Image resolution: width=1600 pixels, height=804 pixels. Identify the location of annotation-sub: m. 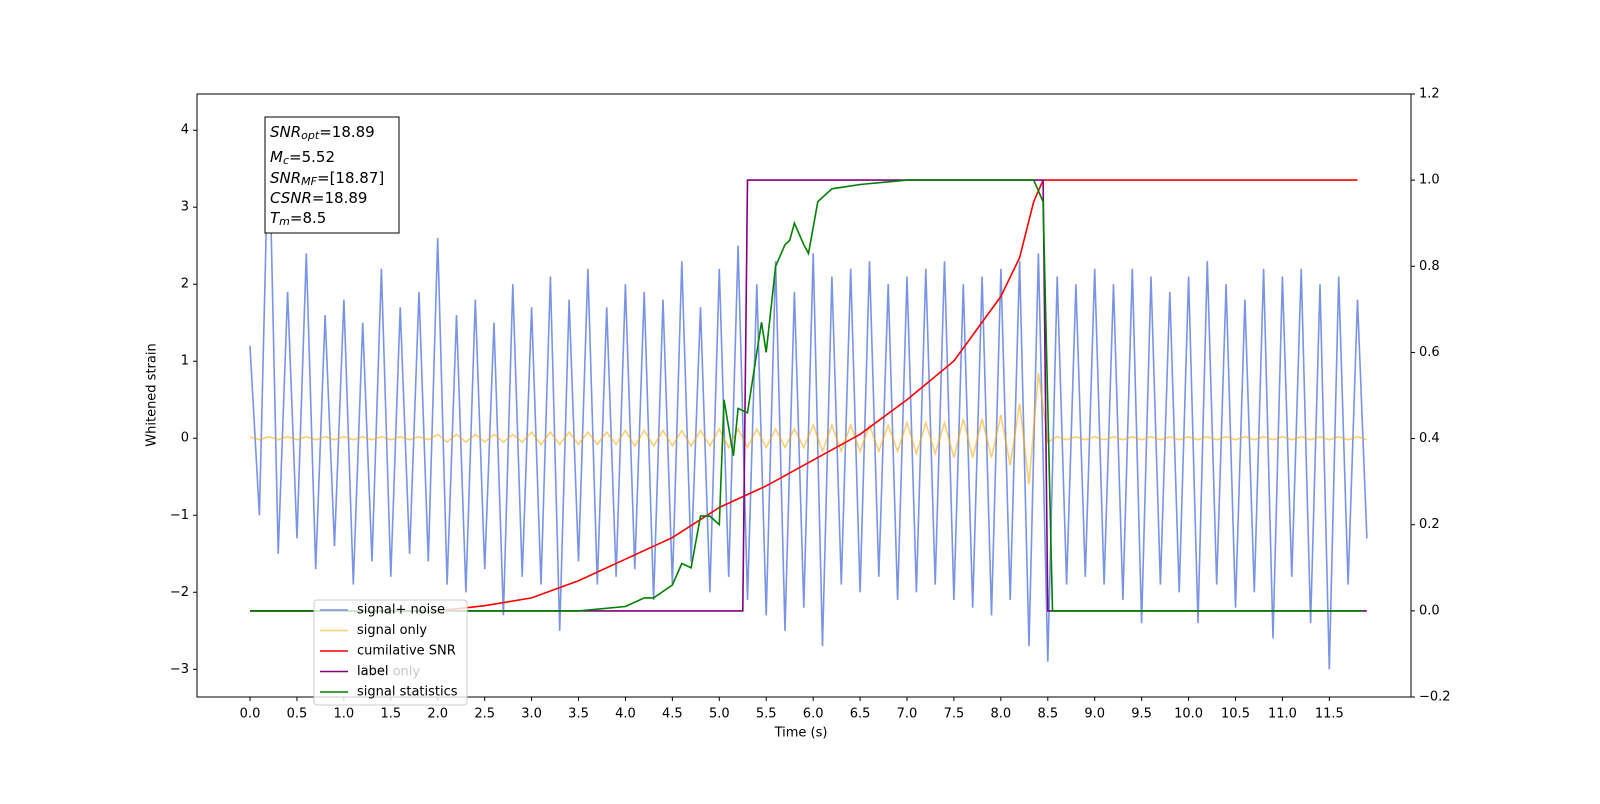
(284, 221).